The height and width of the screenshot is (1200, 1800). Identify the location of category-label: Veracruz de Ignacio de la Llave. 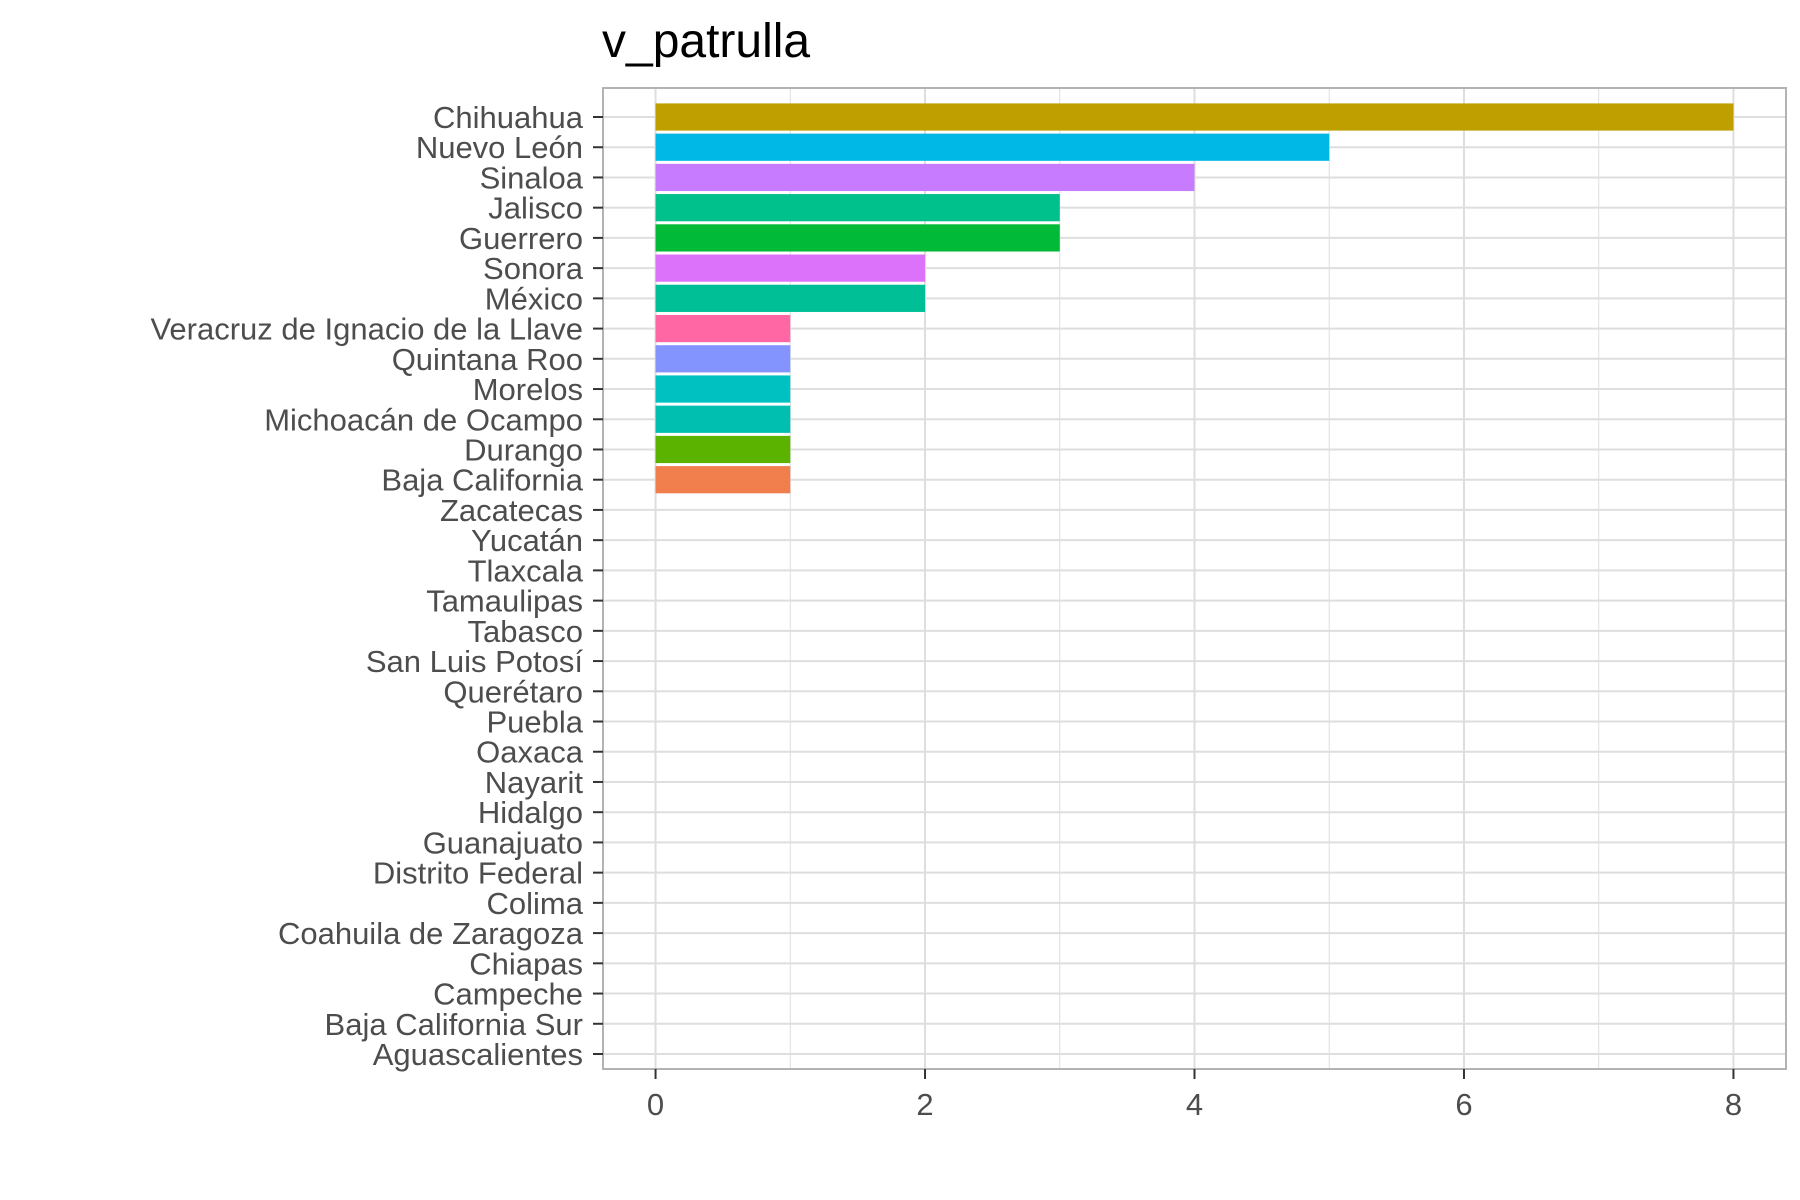
(366, 329).